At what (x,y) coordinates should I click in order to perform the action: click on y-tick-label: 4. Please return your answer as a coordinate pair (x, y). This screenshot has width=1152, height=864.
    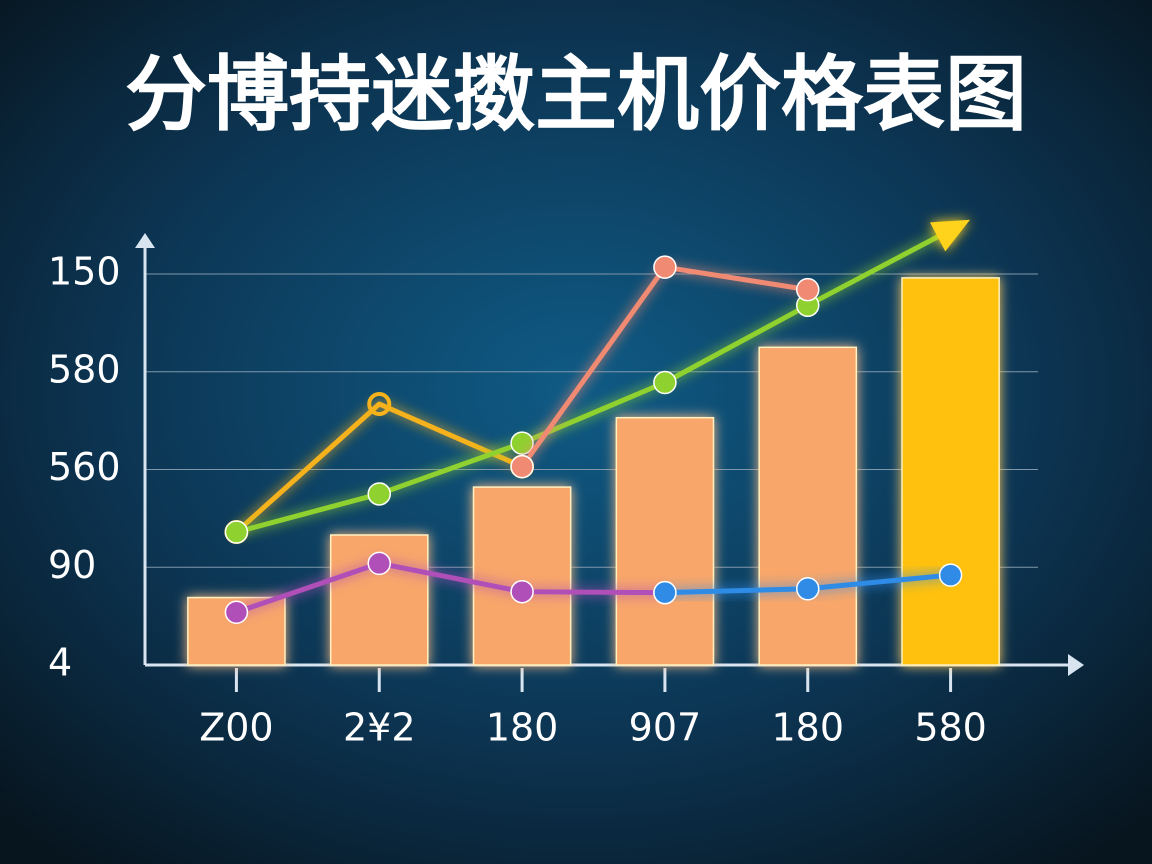
    Looking at the image, I should click on (60, 663).